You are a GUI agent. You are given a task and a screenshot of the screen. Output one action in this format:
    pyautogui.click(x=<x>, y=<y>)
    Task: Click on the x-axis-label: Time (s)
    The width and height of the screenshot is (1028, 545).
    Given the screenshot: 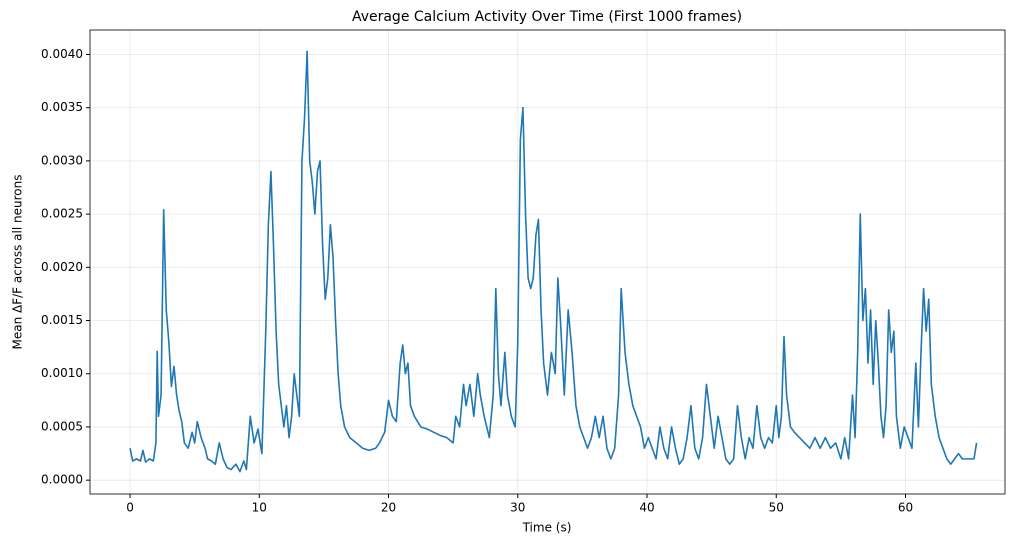 What is the action you would take?
    pyautogui.click(x=547, y=528)
    